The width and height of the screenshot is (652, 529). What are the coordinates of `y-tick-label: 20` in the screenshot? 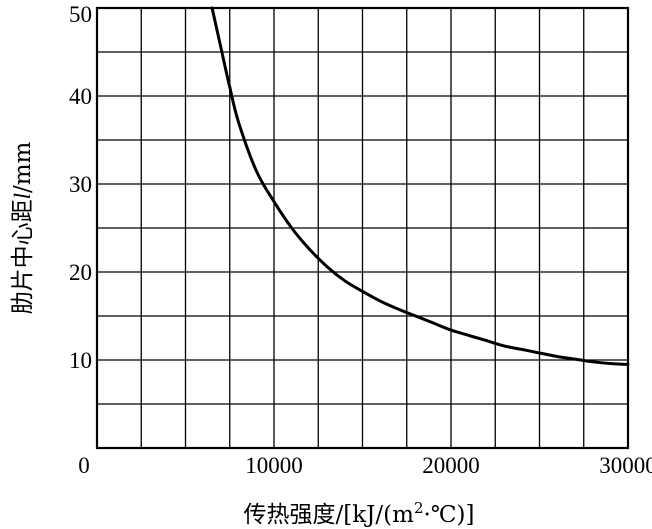 It's located at (80, 272).